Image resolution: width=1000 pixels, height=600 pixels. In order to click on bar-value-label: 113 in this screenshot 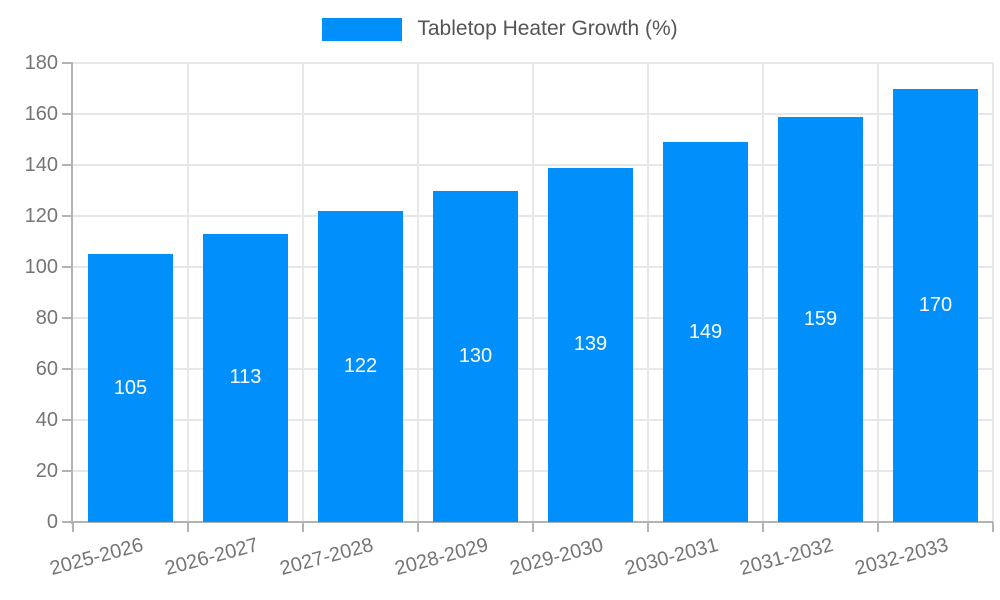, I will do `click(245, 377)`.